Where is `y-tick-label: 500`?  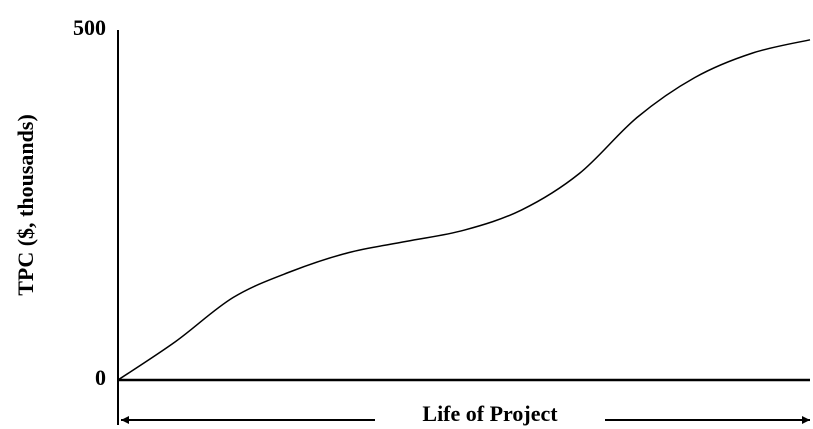 y-tick-label: 500 is located at coordinates (89, 27).